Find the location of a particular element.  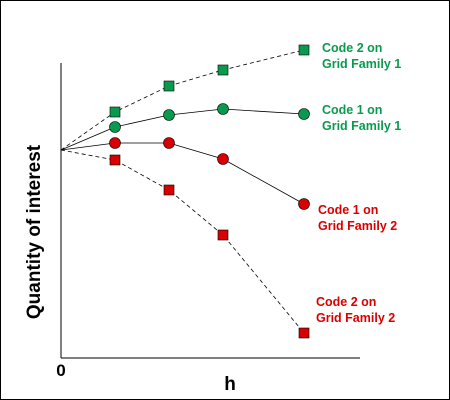

series-line-c1g1 is located at coordinates (182, 129).